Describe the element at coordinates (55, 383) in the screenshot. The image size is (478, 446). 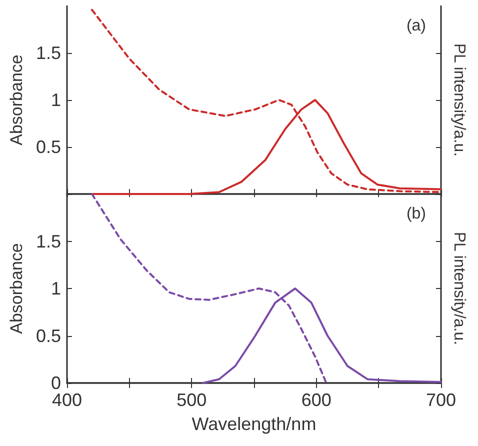
I see `y-tick-label: 0` at that location.